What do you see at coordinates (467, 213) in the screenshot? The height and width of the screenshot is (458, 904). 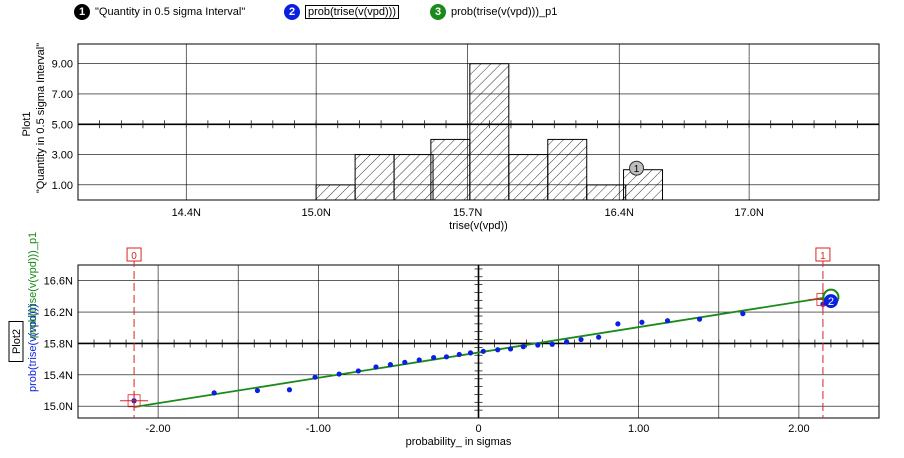 I see `plot1-x-tick-label: 15.7N` at bounding box center [467, 213].